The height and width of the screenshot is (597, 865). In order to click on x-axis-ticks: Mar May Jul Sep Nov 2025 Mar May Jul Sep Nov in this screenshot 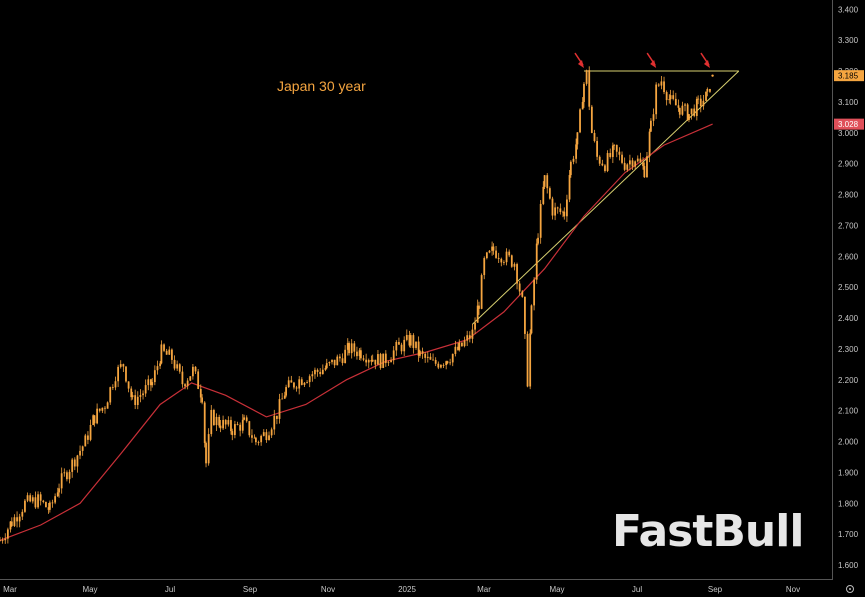, I will do `click(401, 589)`.